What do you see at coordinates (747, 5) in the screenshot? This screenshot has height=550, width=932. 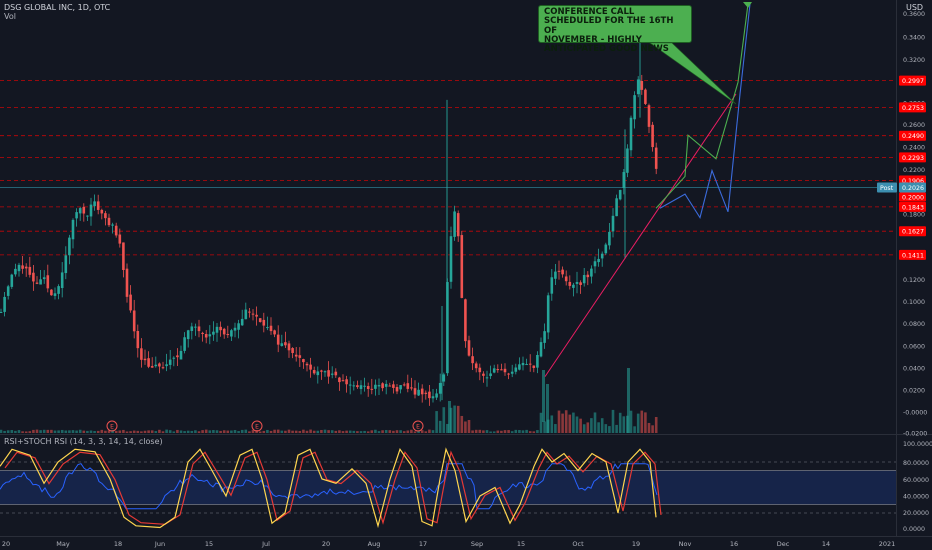 I see `arrowhead-icon` at bounding box center [747, 5].